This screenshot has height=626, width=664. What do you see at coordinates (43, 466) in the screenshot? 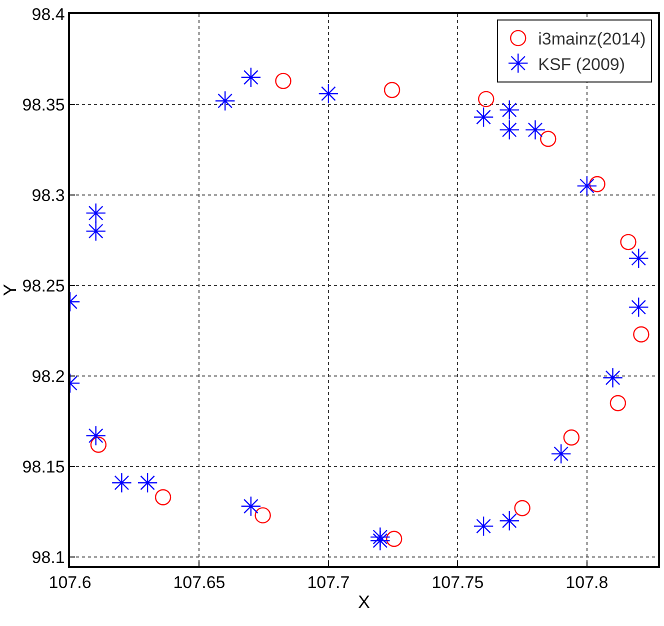
I see `y-tick-label: 98.15` at bounding box center [43, 466].